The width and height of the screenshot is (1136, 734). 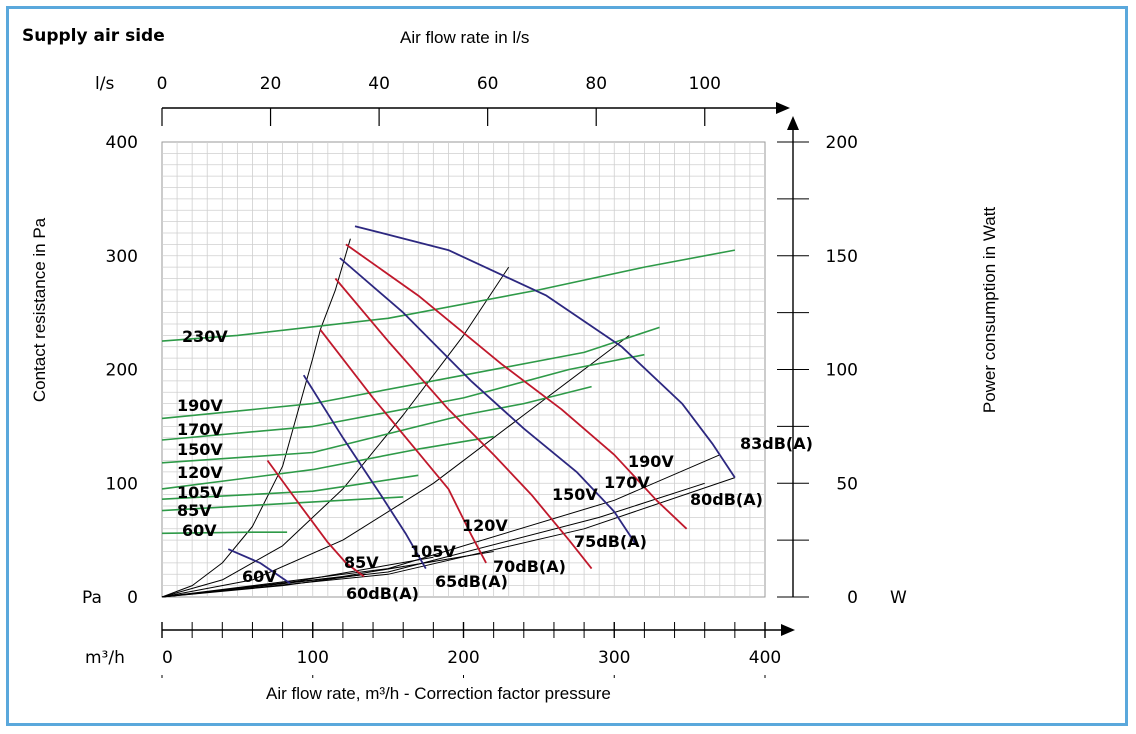 I want to click on sound-curve-label: 83dB(A), so click(x=776, y=443).